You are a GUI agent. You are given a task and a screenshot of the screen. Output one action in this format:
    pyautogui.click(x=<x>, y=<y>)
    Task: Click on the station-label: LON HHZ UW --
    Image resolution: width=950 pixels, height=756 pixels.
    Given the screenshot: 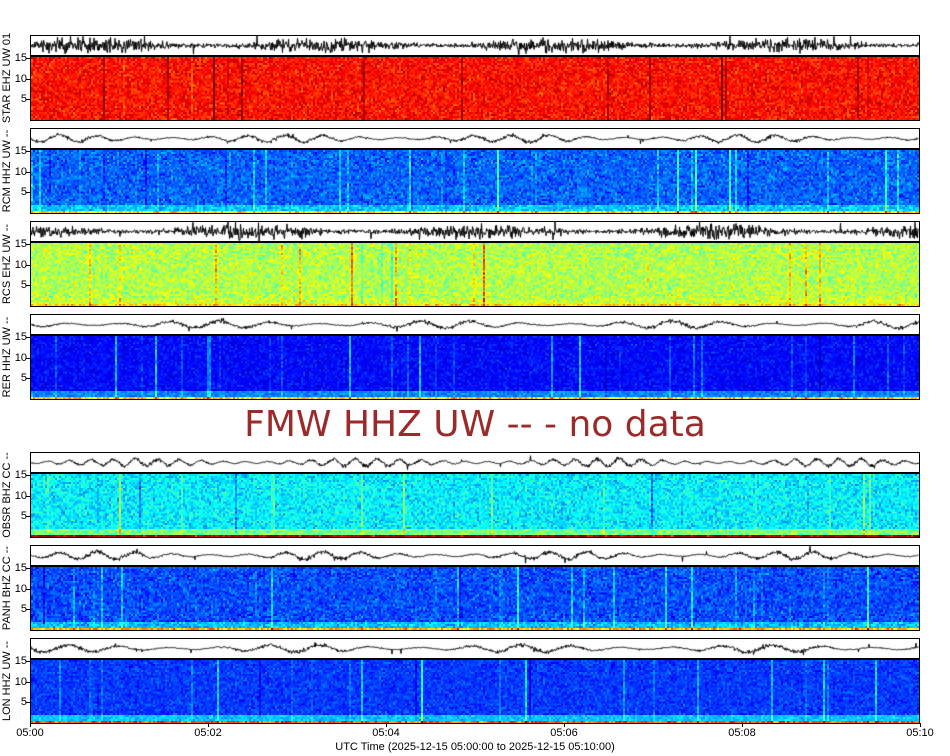 What is the action you would take?
    pyautogui.click(x=7, y=680)
    